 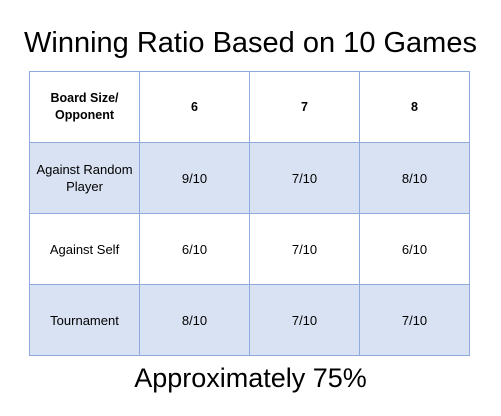 What do you see at coordinates (250, 378) in the screenshot?
I see `summary-text: Approximately 75%` at bounding box center [250, 378].